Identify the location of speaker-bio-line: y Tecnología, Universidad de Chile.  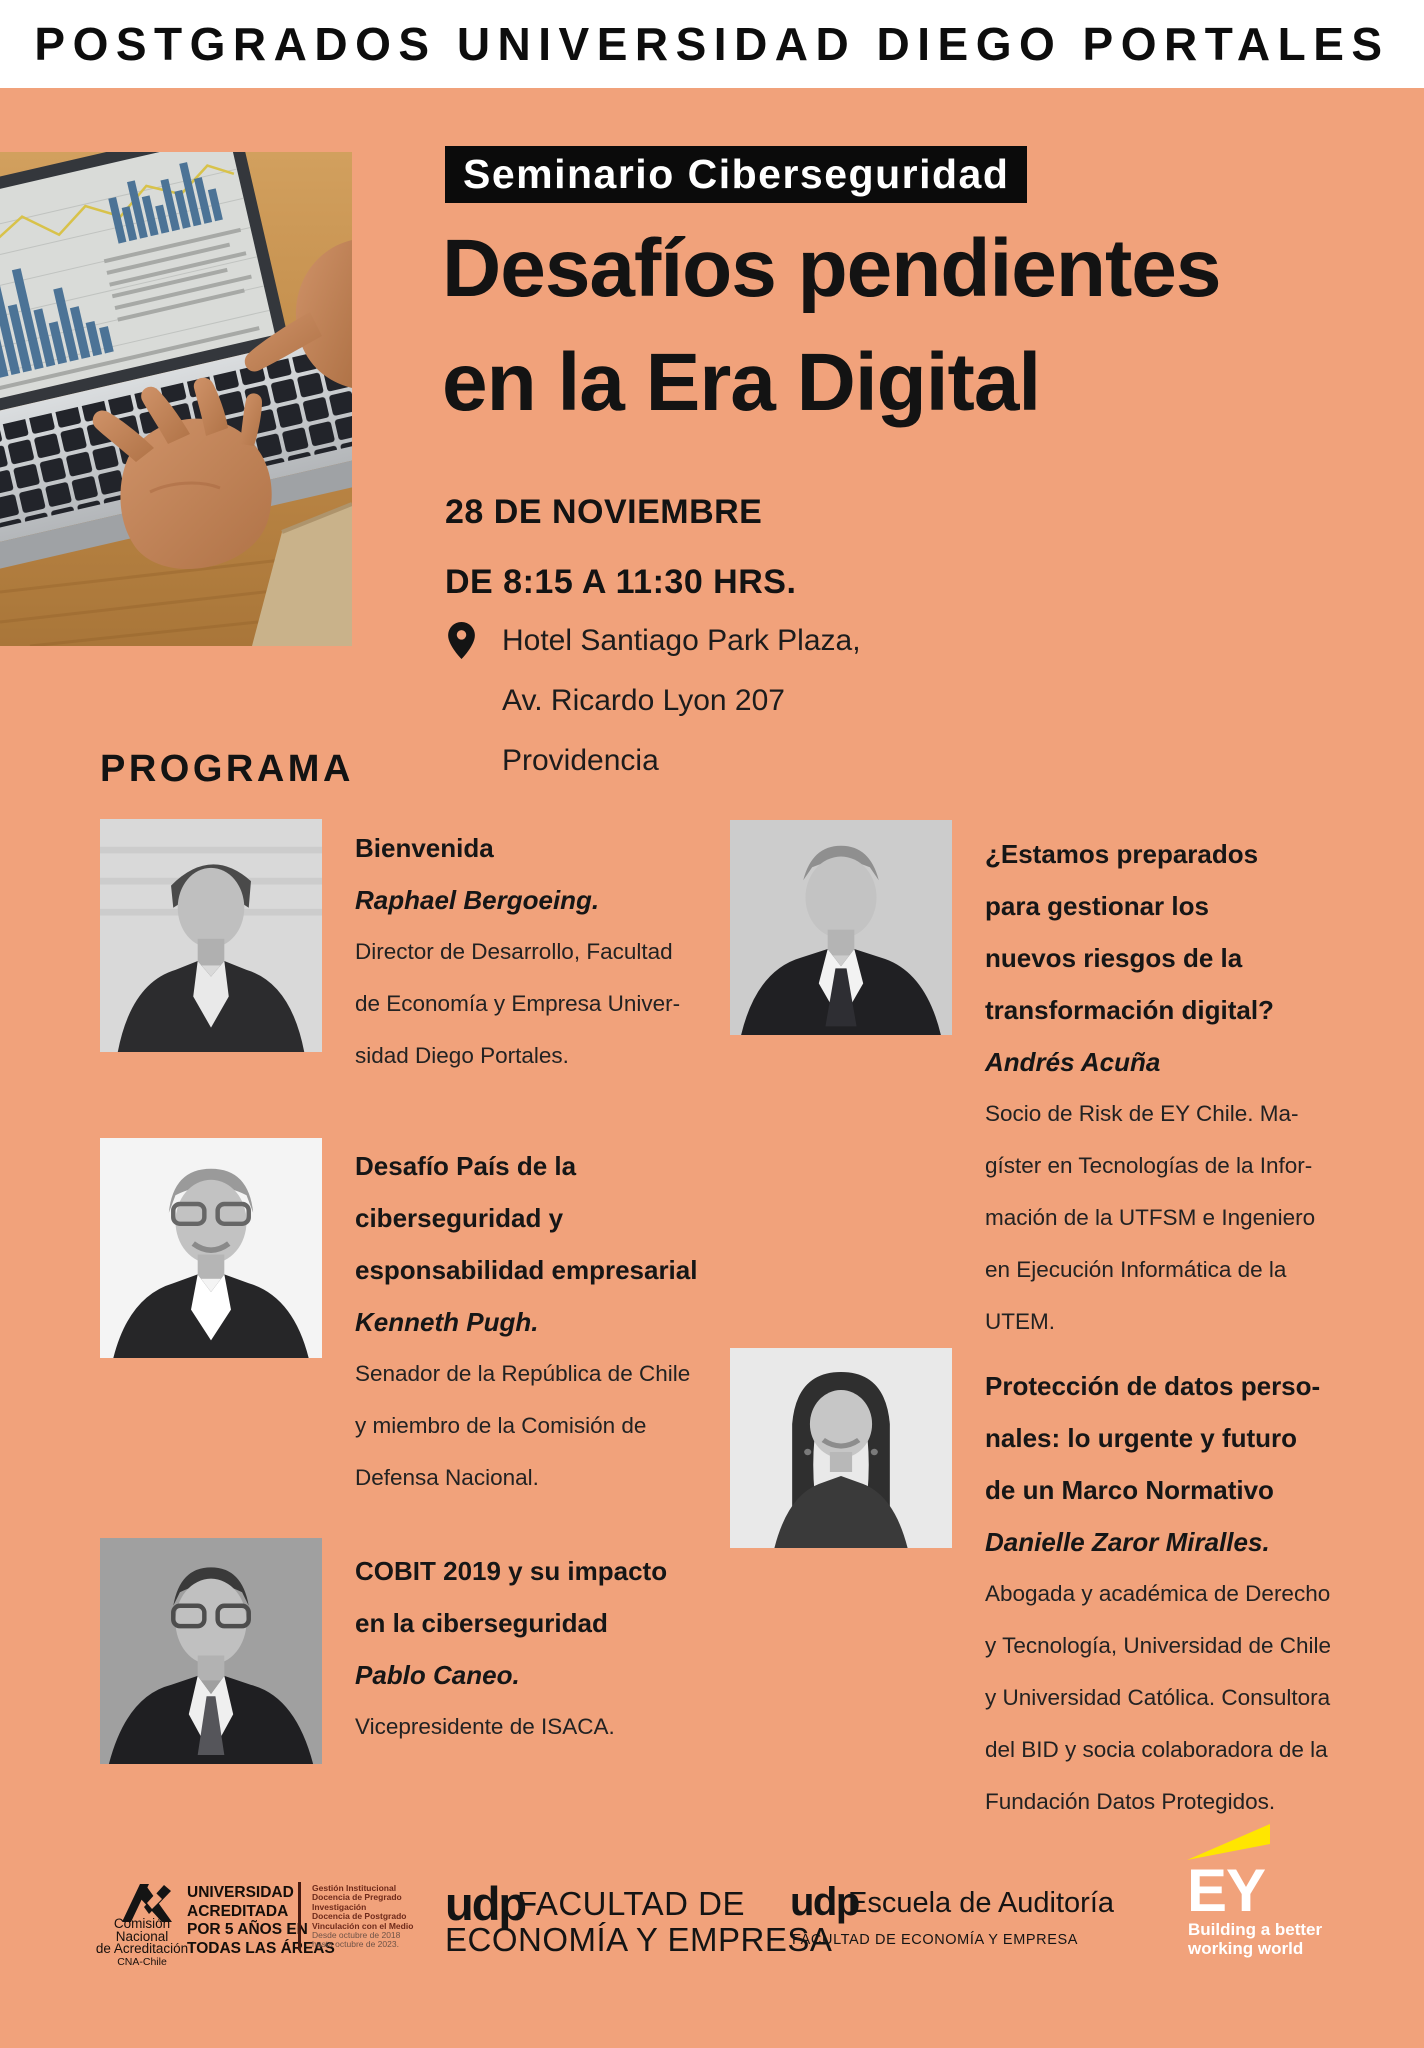
(1158, 1645).